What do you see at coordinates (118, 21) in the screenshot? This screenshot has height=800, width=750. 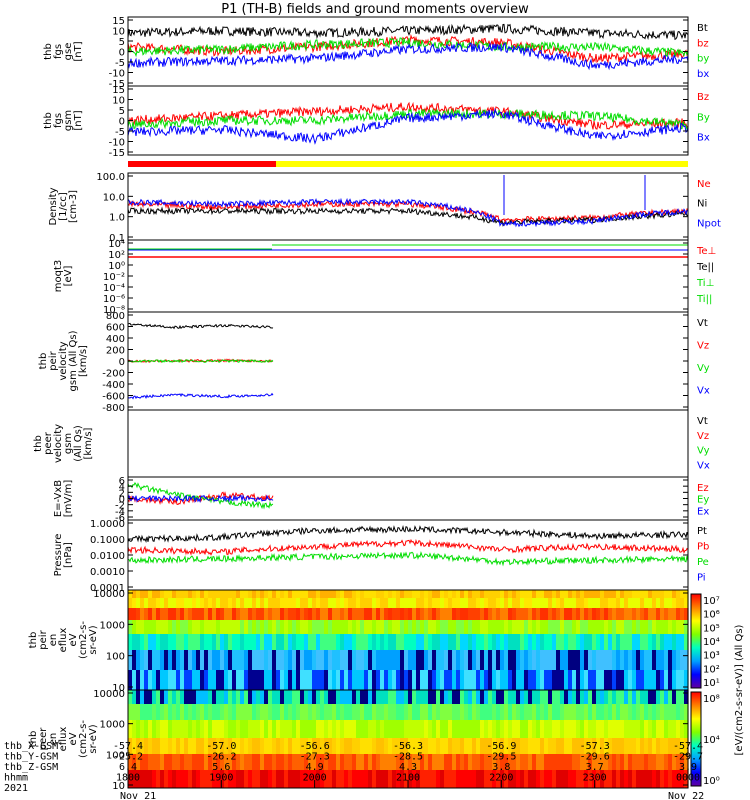 I see `ytick-label-fgs_gse: 15` at bounding box center [118, 21].